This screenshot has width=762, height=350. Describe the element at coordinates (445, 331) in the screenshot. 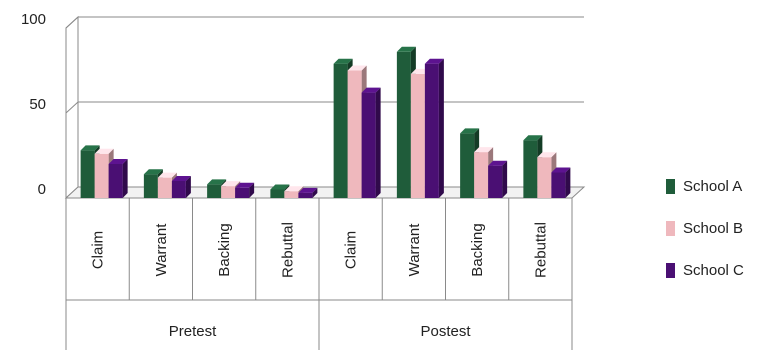

I see `group-label: Postest` at that location.